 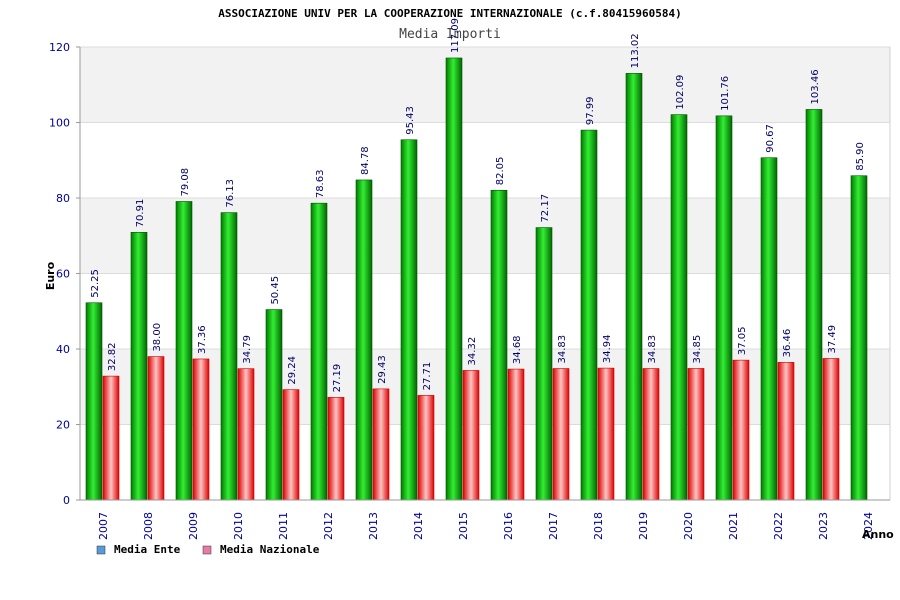 I want to click on data-label-media-nazionale: 34.79, so click(x=247, y=349).